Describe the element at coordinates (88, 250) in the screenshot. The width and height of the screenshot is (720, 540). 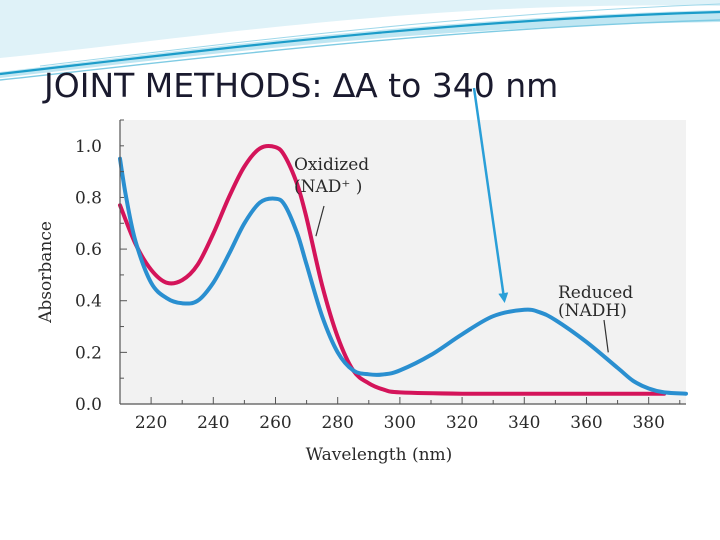
I see `y-tick-label: 0.6` at that location.